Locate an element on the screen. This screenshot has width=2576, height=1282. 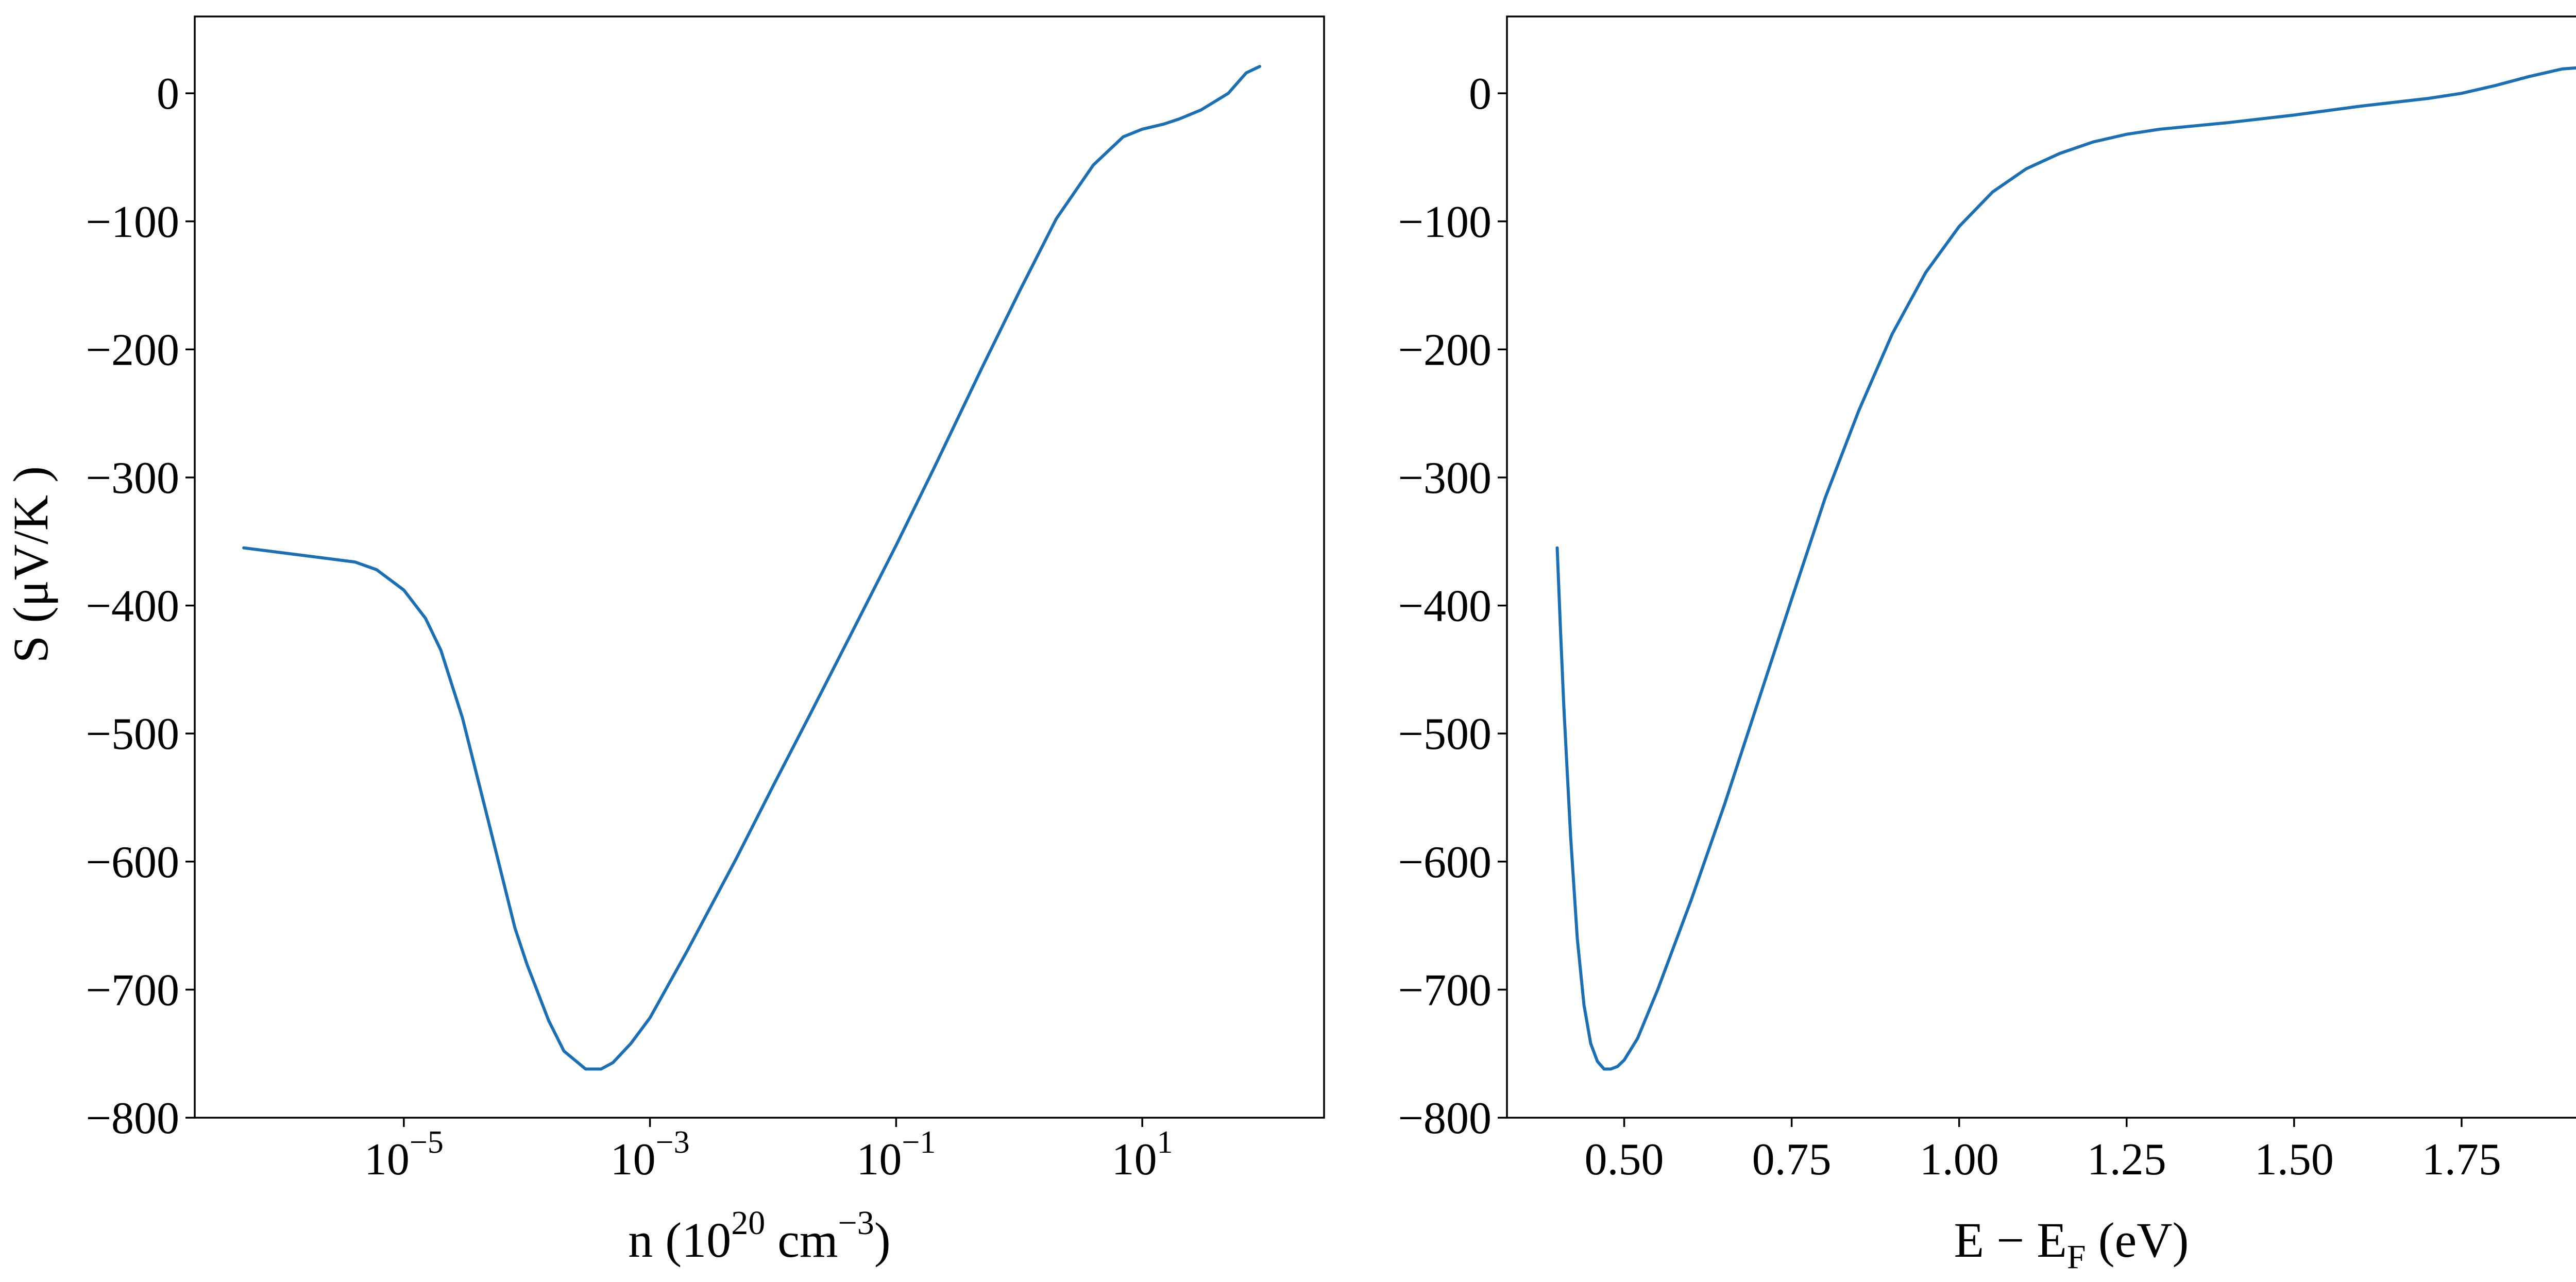
x-tick-label: 10⁻¹ is located at coordinates (896, 1155).